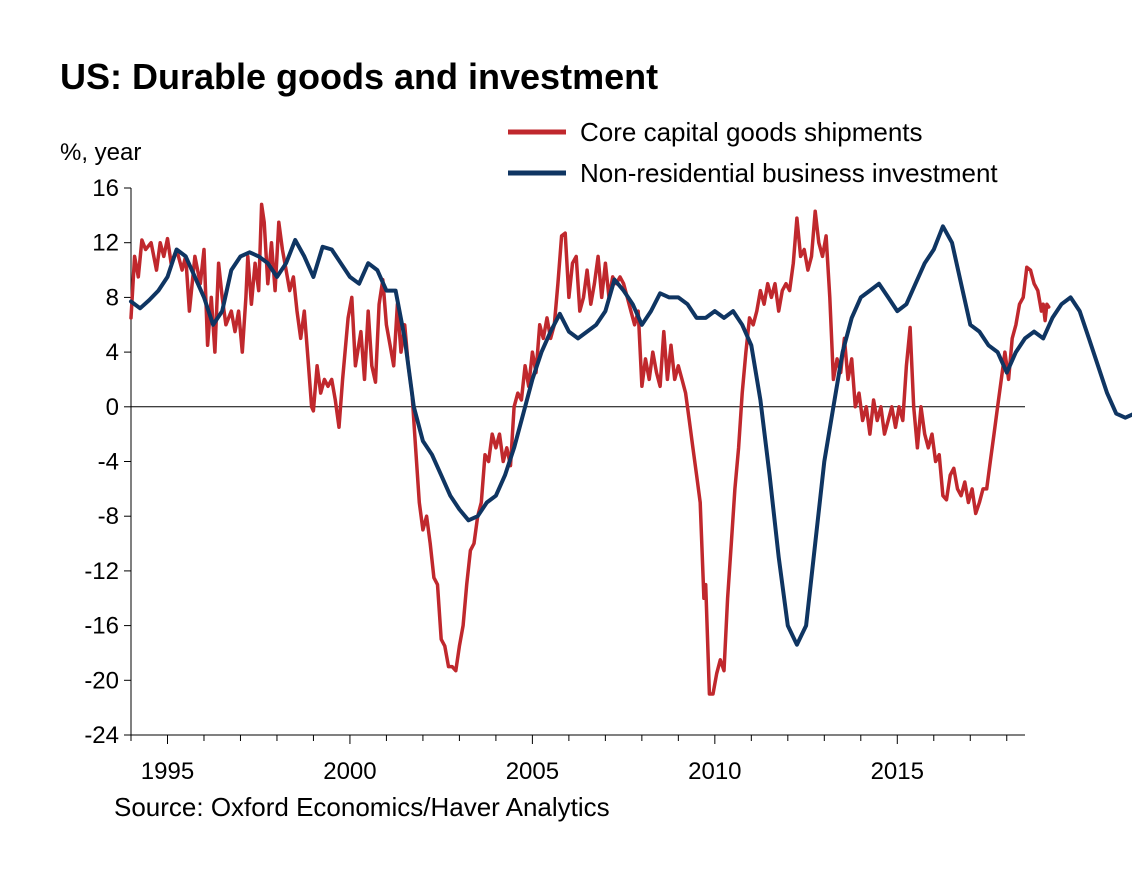  Describe the element at coordinates (105, 188) in the screenshot. I see `y-tick-label: 16` at that location.